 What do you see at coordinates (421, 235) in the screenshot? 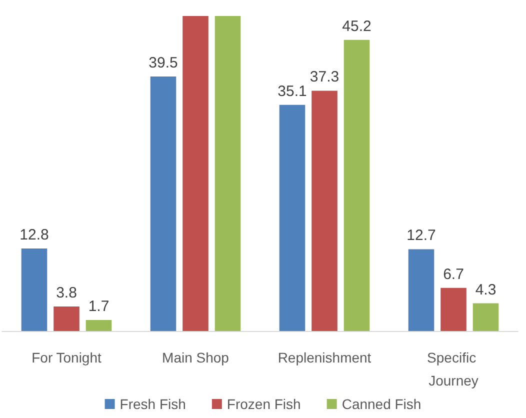
I see `data-label: 12.7` at bounding box center [421, 235].